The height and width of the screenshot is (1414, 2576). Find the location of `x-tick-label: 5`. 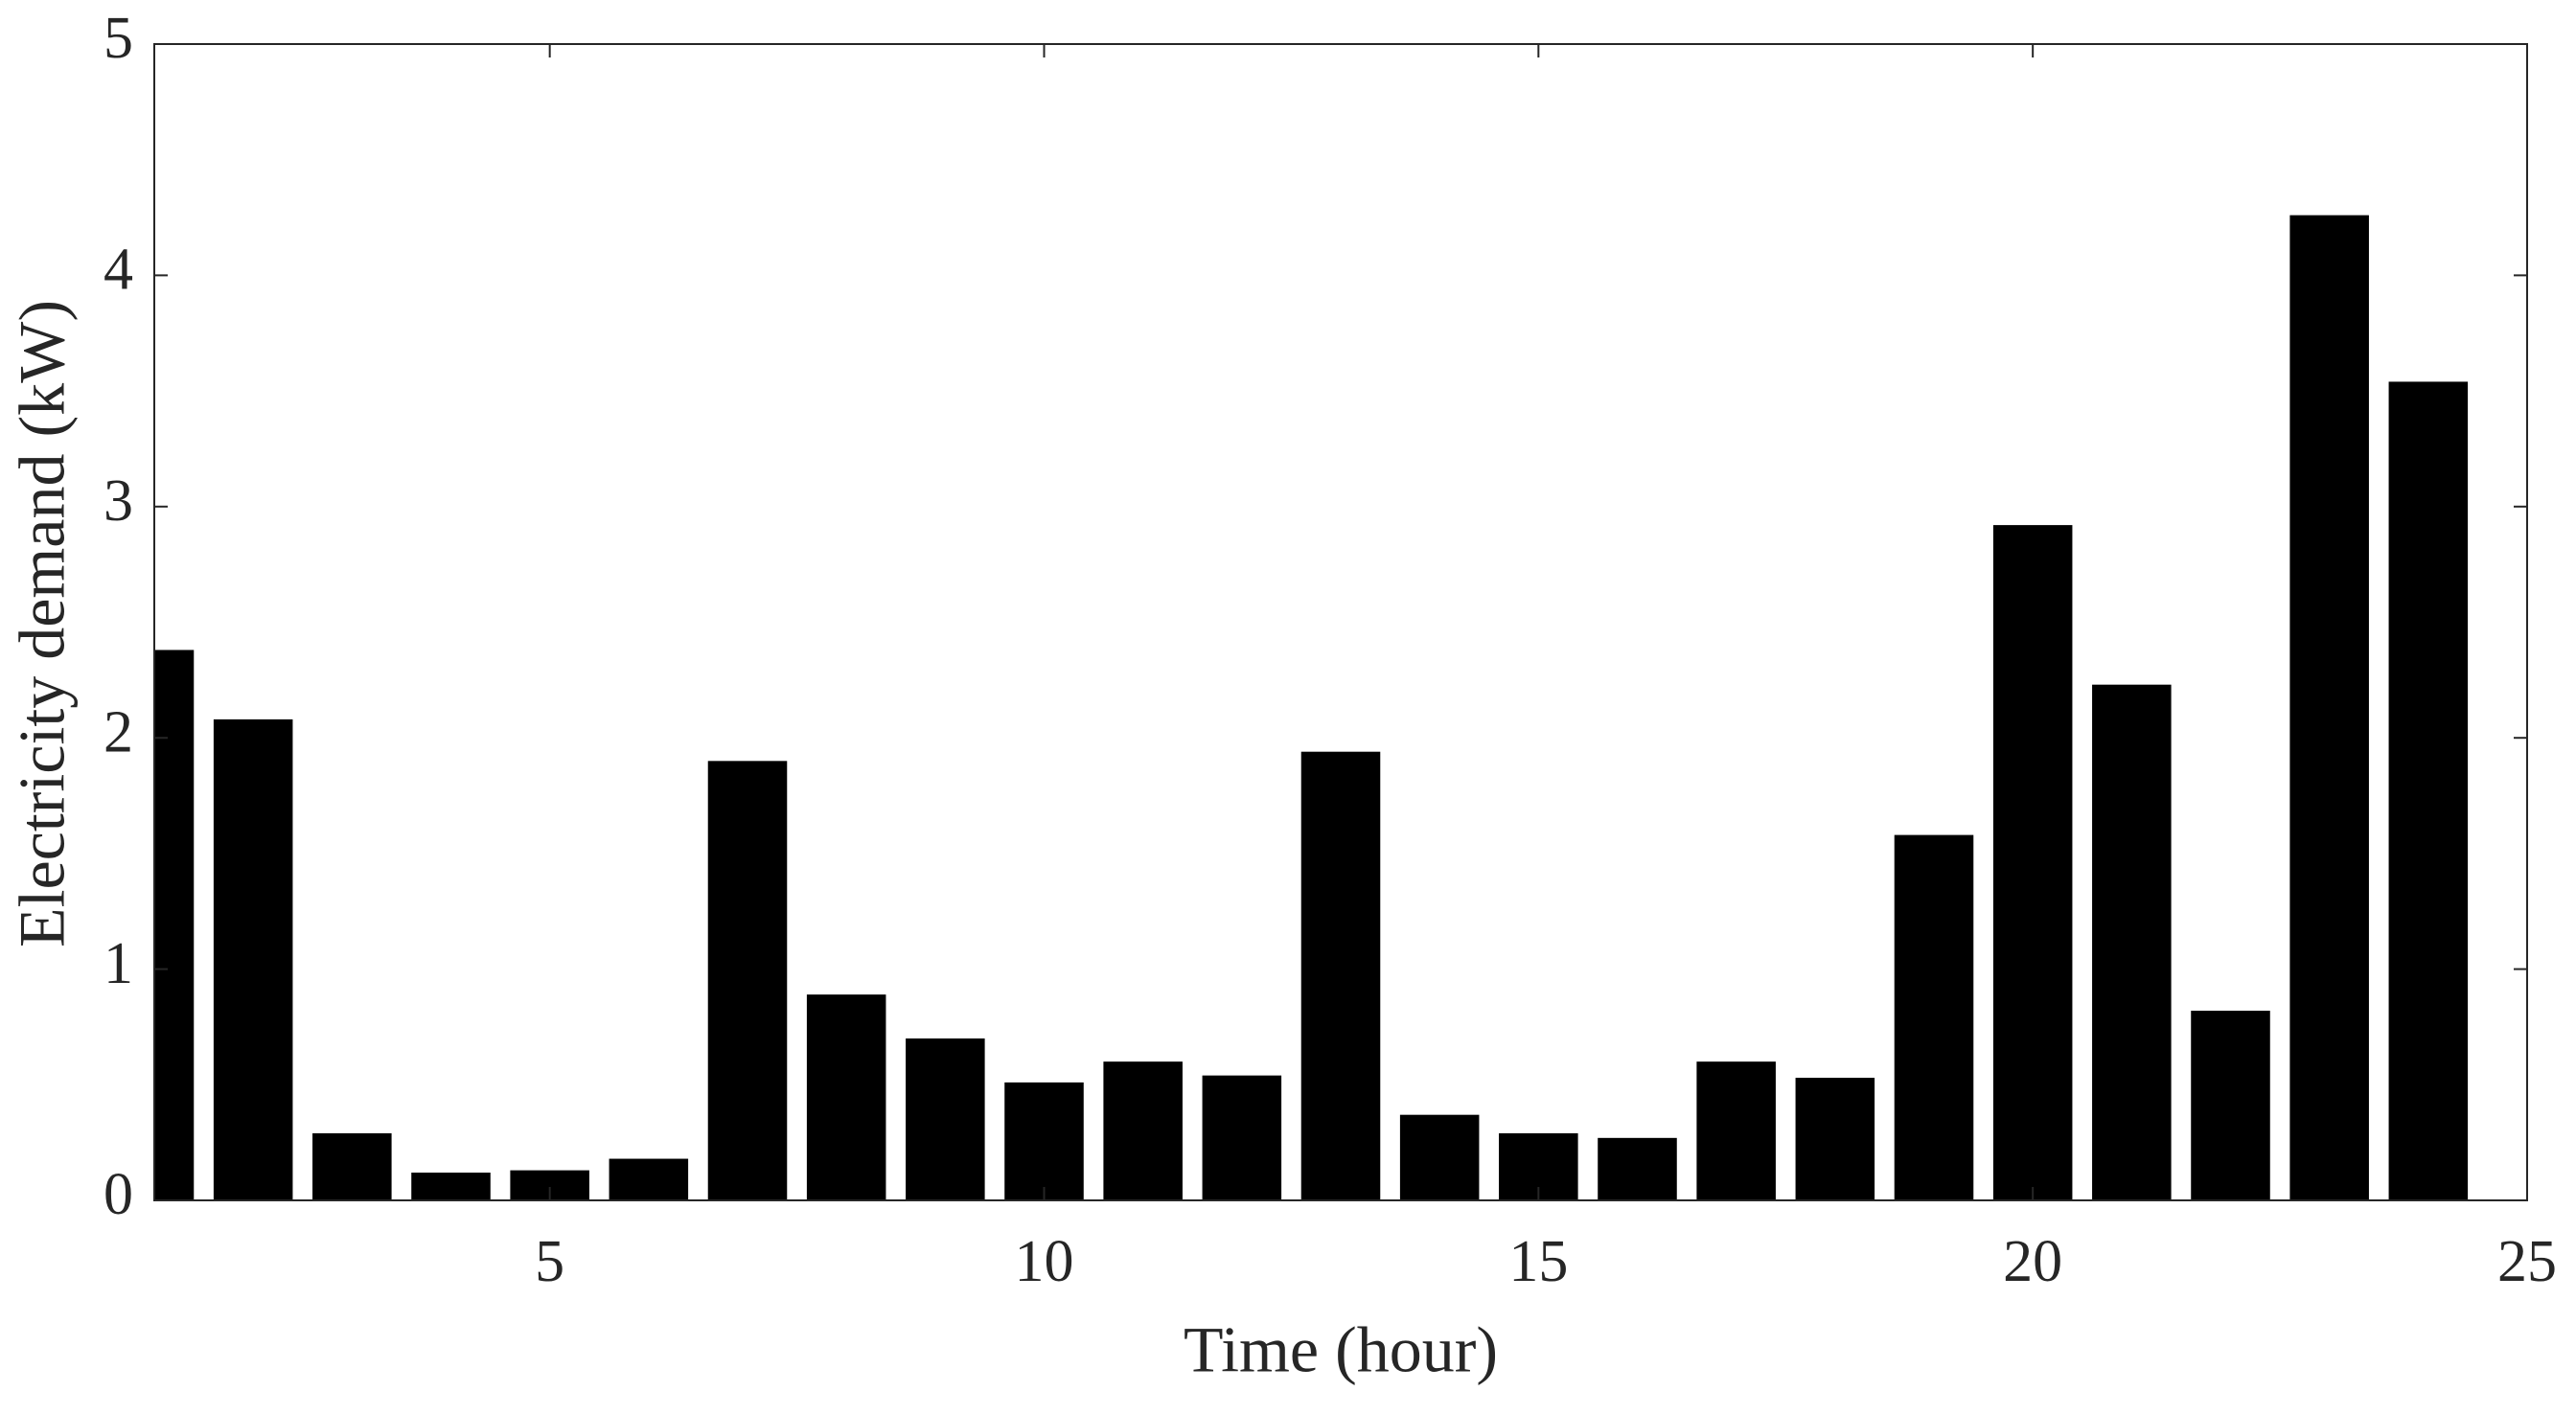

x-tick-label: 5 is located at coordinates (549, 1261).